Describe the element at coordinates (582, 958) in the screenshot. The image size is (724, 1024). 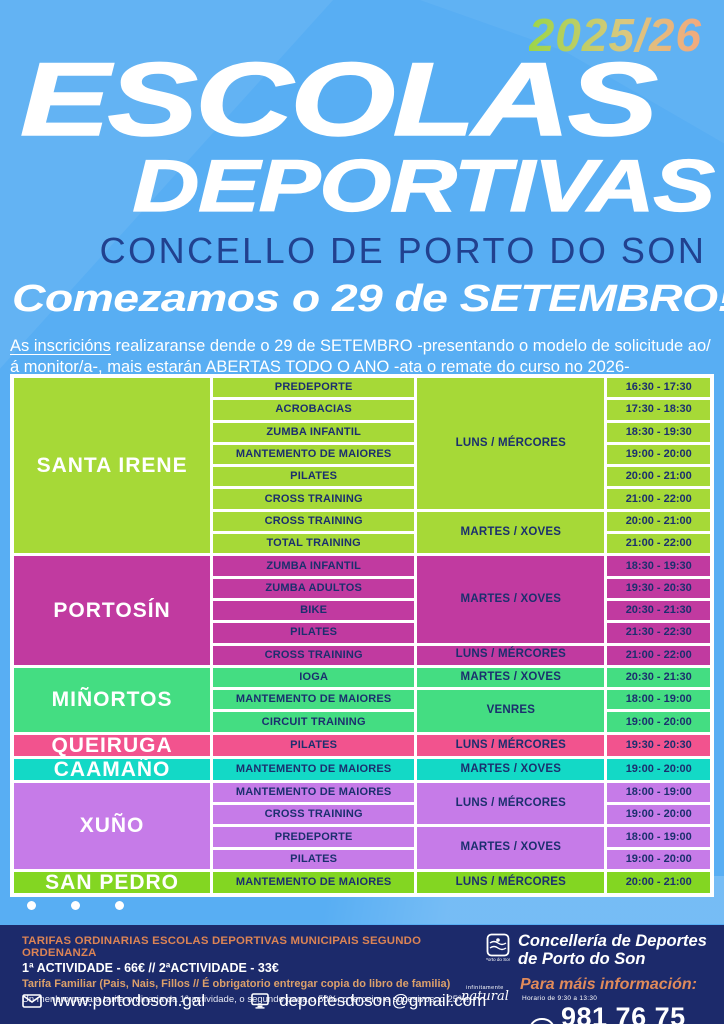
I see `org-name-line2: de Porto do Son` at that location.